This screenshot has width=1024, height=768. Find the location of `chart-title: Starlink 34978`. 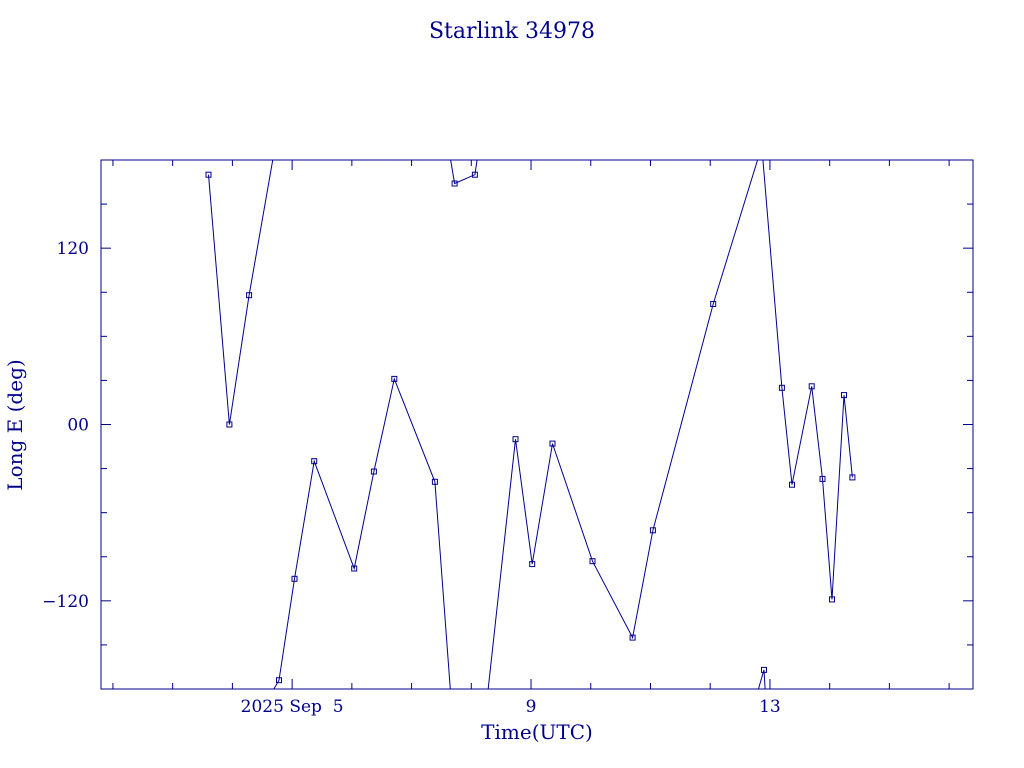

chart-title: Starlink 34978 is located at coordinates (512, 31).